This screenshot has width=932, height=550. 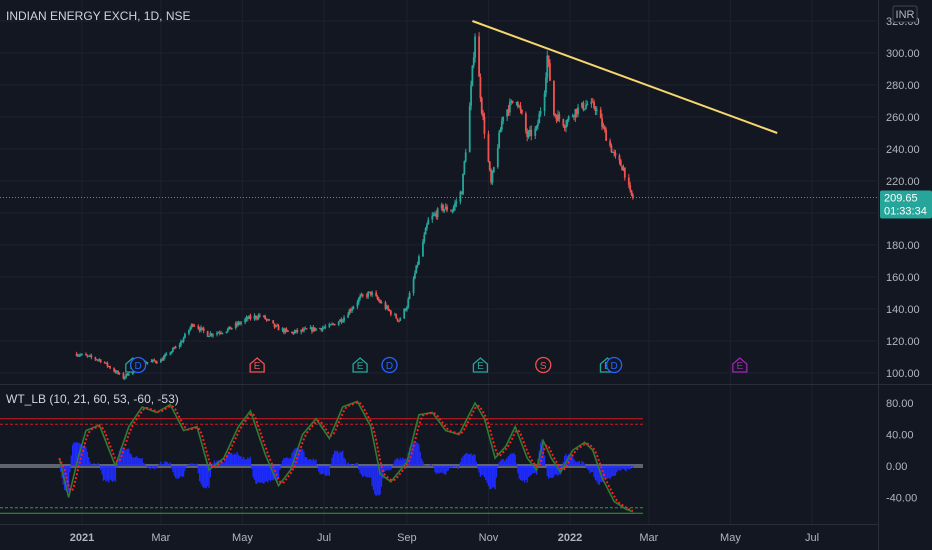 I want to click on time-tick-label: Mar, so click(x=160, y=538).